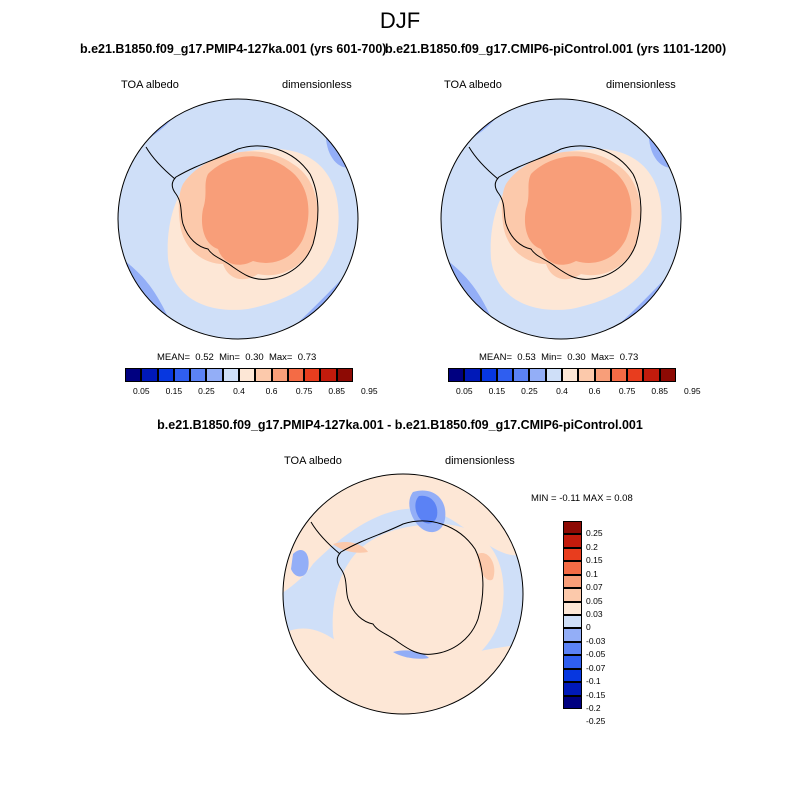  What do you see at coordinates (473, 85) in the screenshot?
I see `panel2-variable-label: TOA albedo` at bounding box center [473, 85].